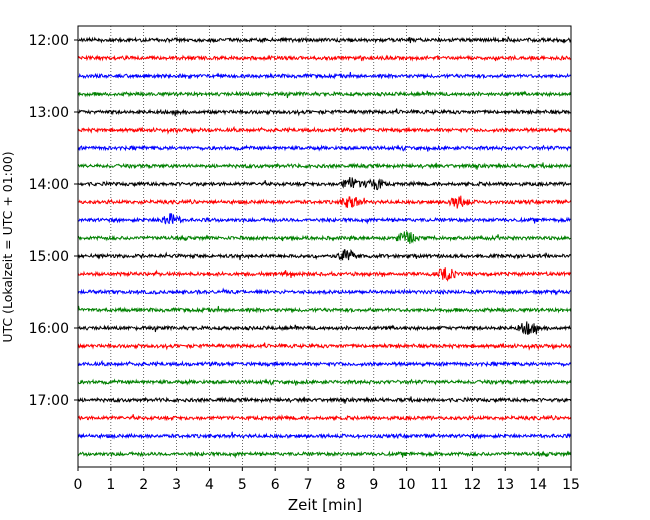  I want to click on x-tick-label: 0, so click(78, 485).